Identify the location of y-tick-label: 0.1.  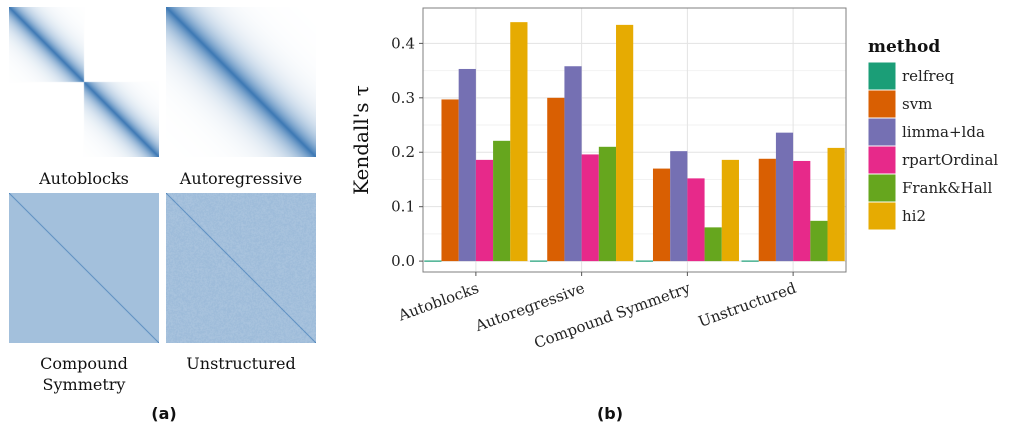
(403, 207).